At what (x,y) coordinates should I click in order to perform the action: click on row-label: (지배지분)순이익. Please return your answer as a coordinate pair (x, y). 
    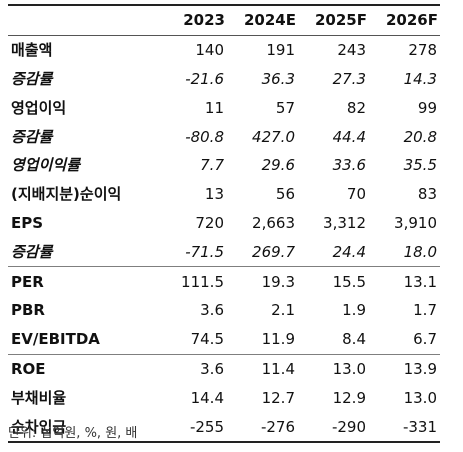
    Looking at the image, I should click on (66, 194).